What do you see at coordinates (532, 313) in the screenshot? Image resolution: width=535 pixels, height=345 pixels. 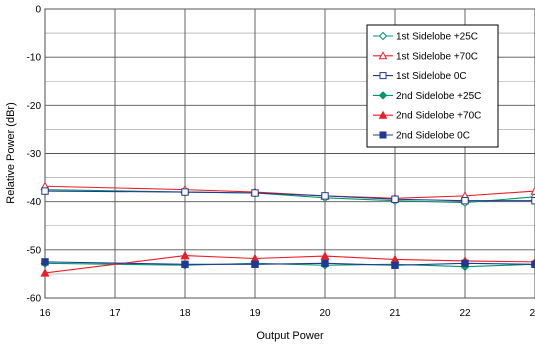 I see `x-tick-label: 23` at bounding box center [532, 313].